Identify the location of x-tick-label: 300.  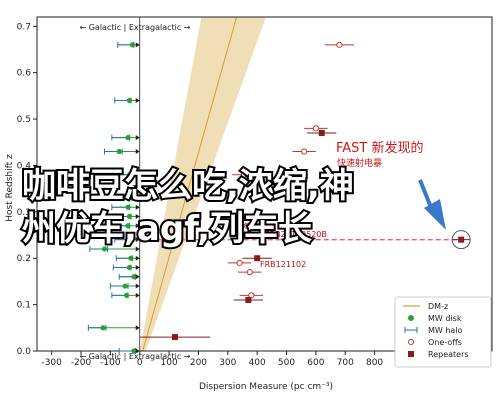
(227, 363).